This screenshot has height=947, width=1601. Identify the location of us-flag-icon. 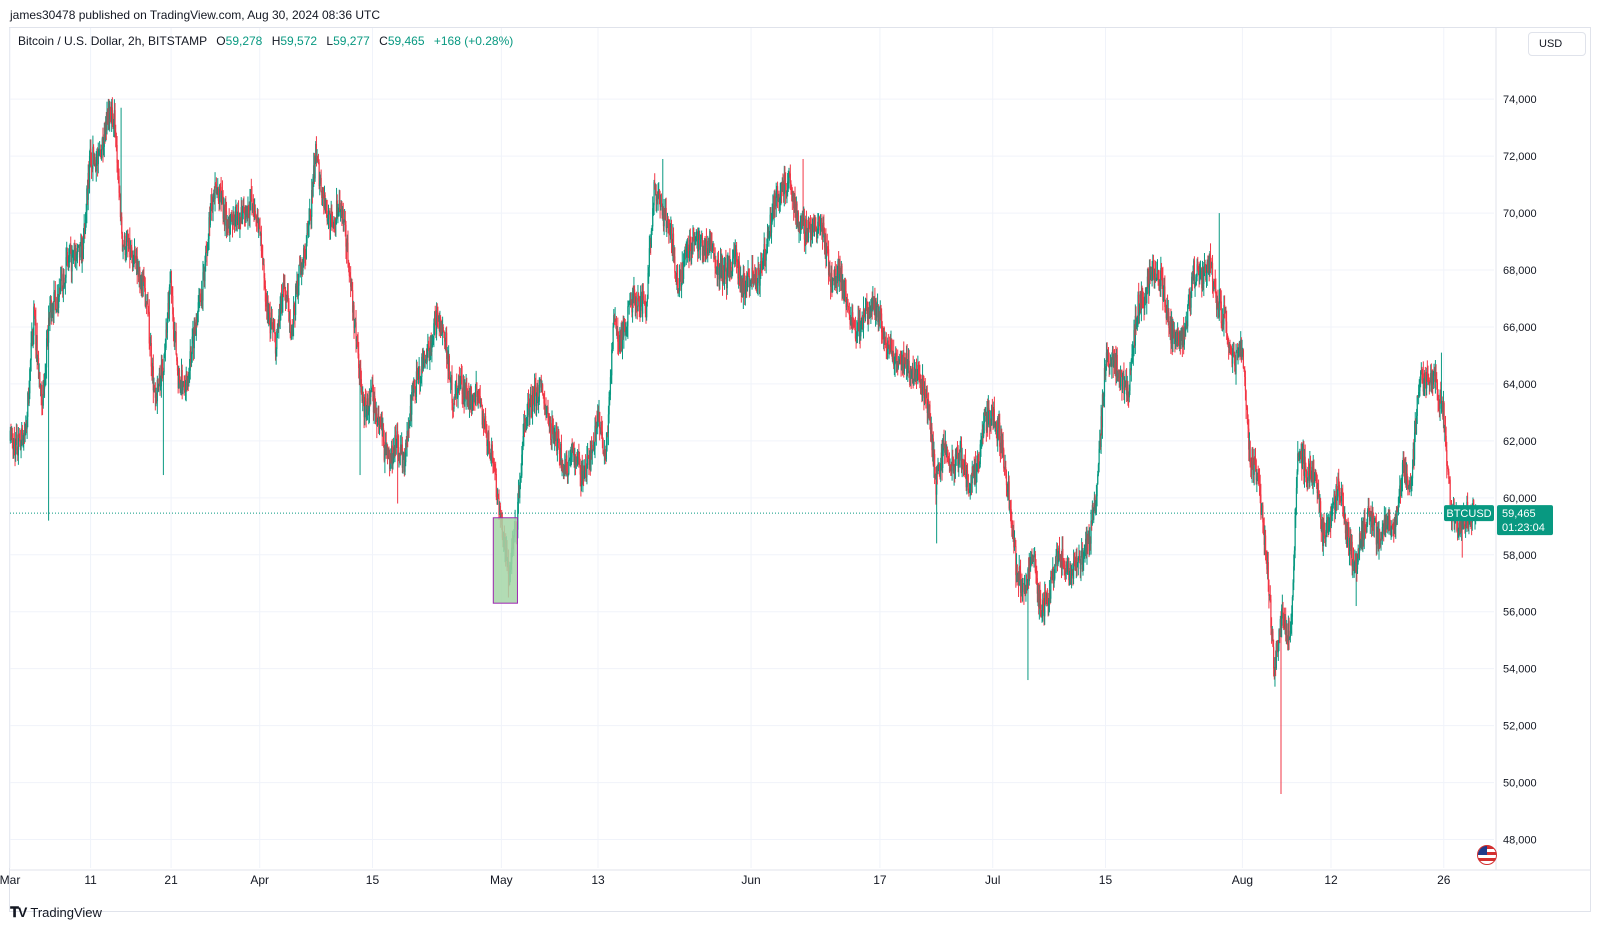
(1487, 855).